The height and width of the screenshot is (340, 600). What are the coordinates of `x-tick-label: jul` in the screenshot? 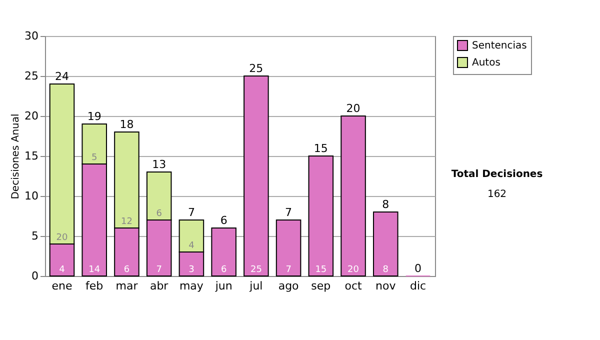 It's located at (255, 286).